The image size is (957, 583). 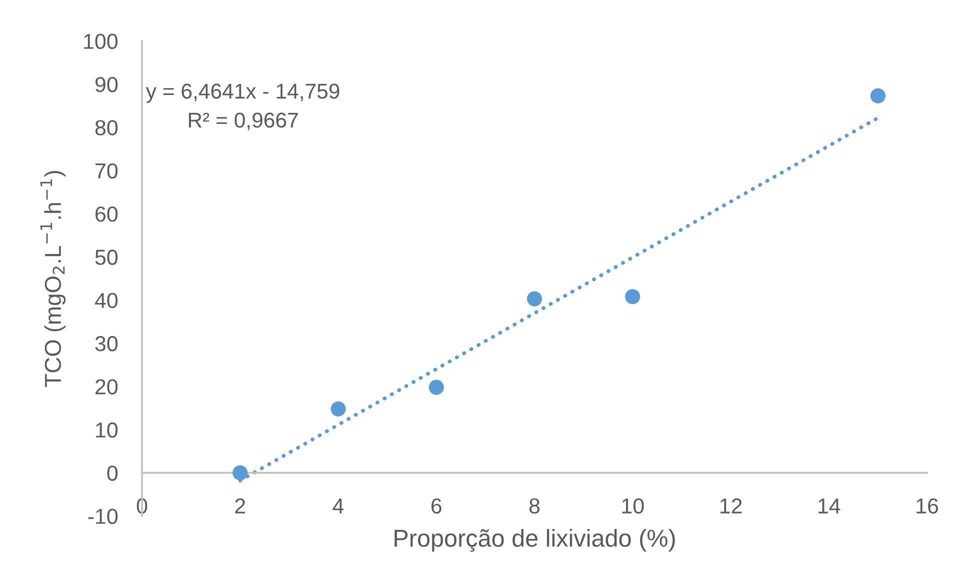 What do you see at coordinates (53, 278) in the screenshot?
I see `y-axis-title: TCO (mgO$_{2}$.L$^{−1}$.h$^{−1}$)` at bounding box center [53, 278].